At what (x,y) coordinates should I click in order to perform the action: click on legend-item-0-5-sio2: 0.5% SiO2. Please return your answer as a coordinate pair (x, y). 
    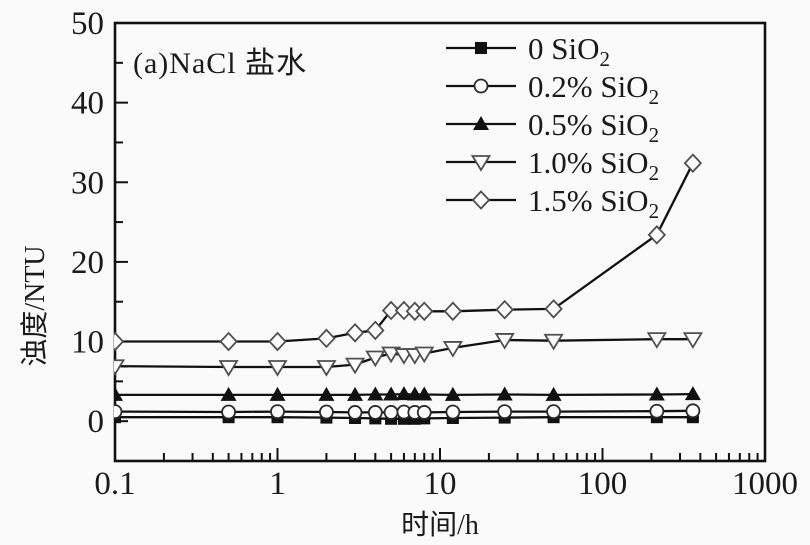
    Looking at the image, I should click on (552, 127).